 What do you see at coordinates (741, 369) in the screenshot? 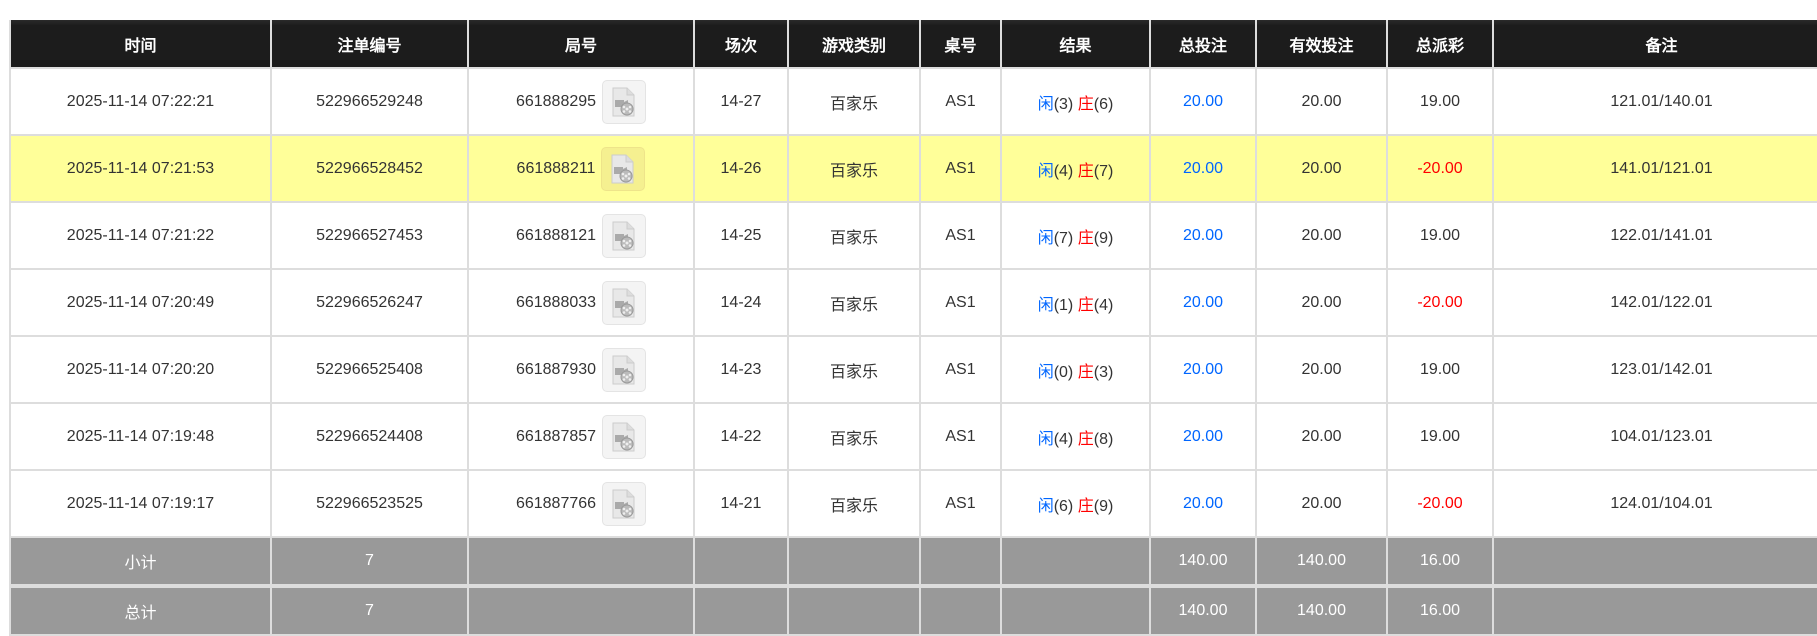
I see `shoe-cell: 14-23` at bounding box center [741, 369].